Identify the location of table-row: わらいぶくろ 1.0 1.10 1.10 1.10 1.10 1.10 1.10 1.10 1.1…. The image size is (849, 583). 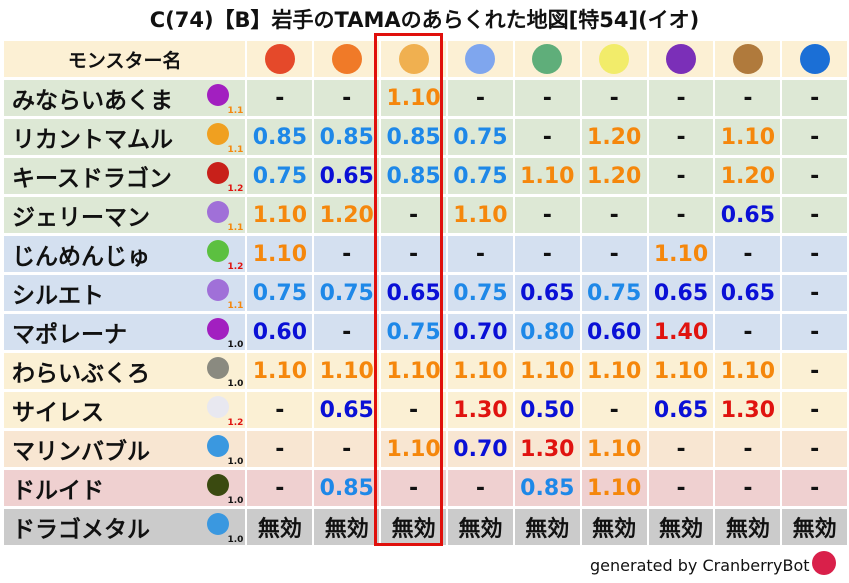
(425, 371).